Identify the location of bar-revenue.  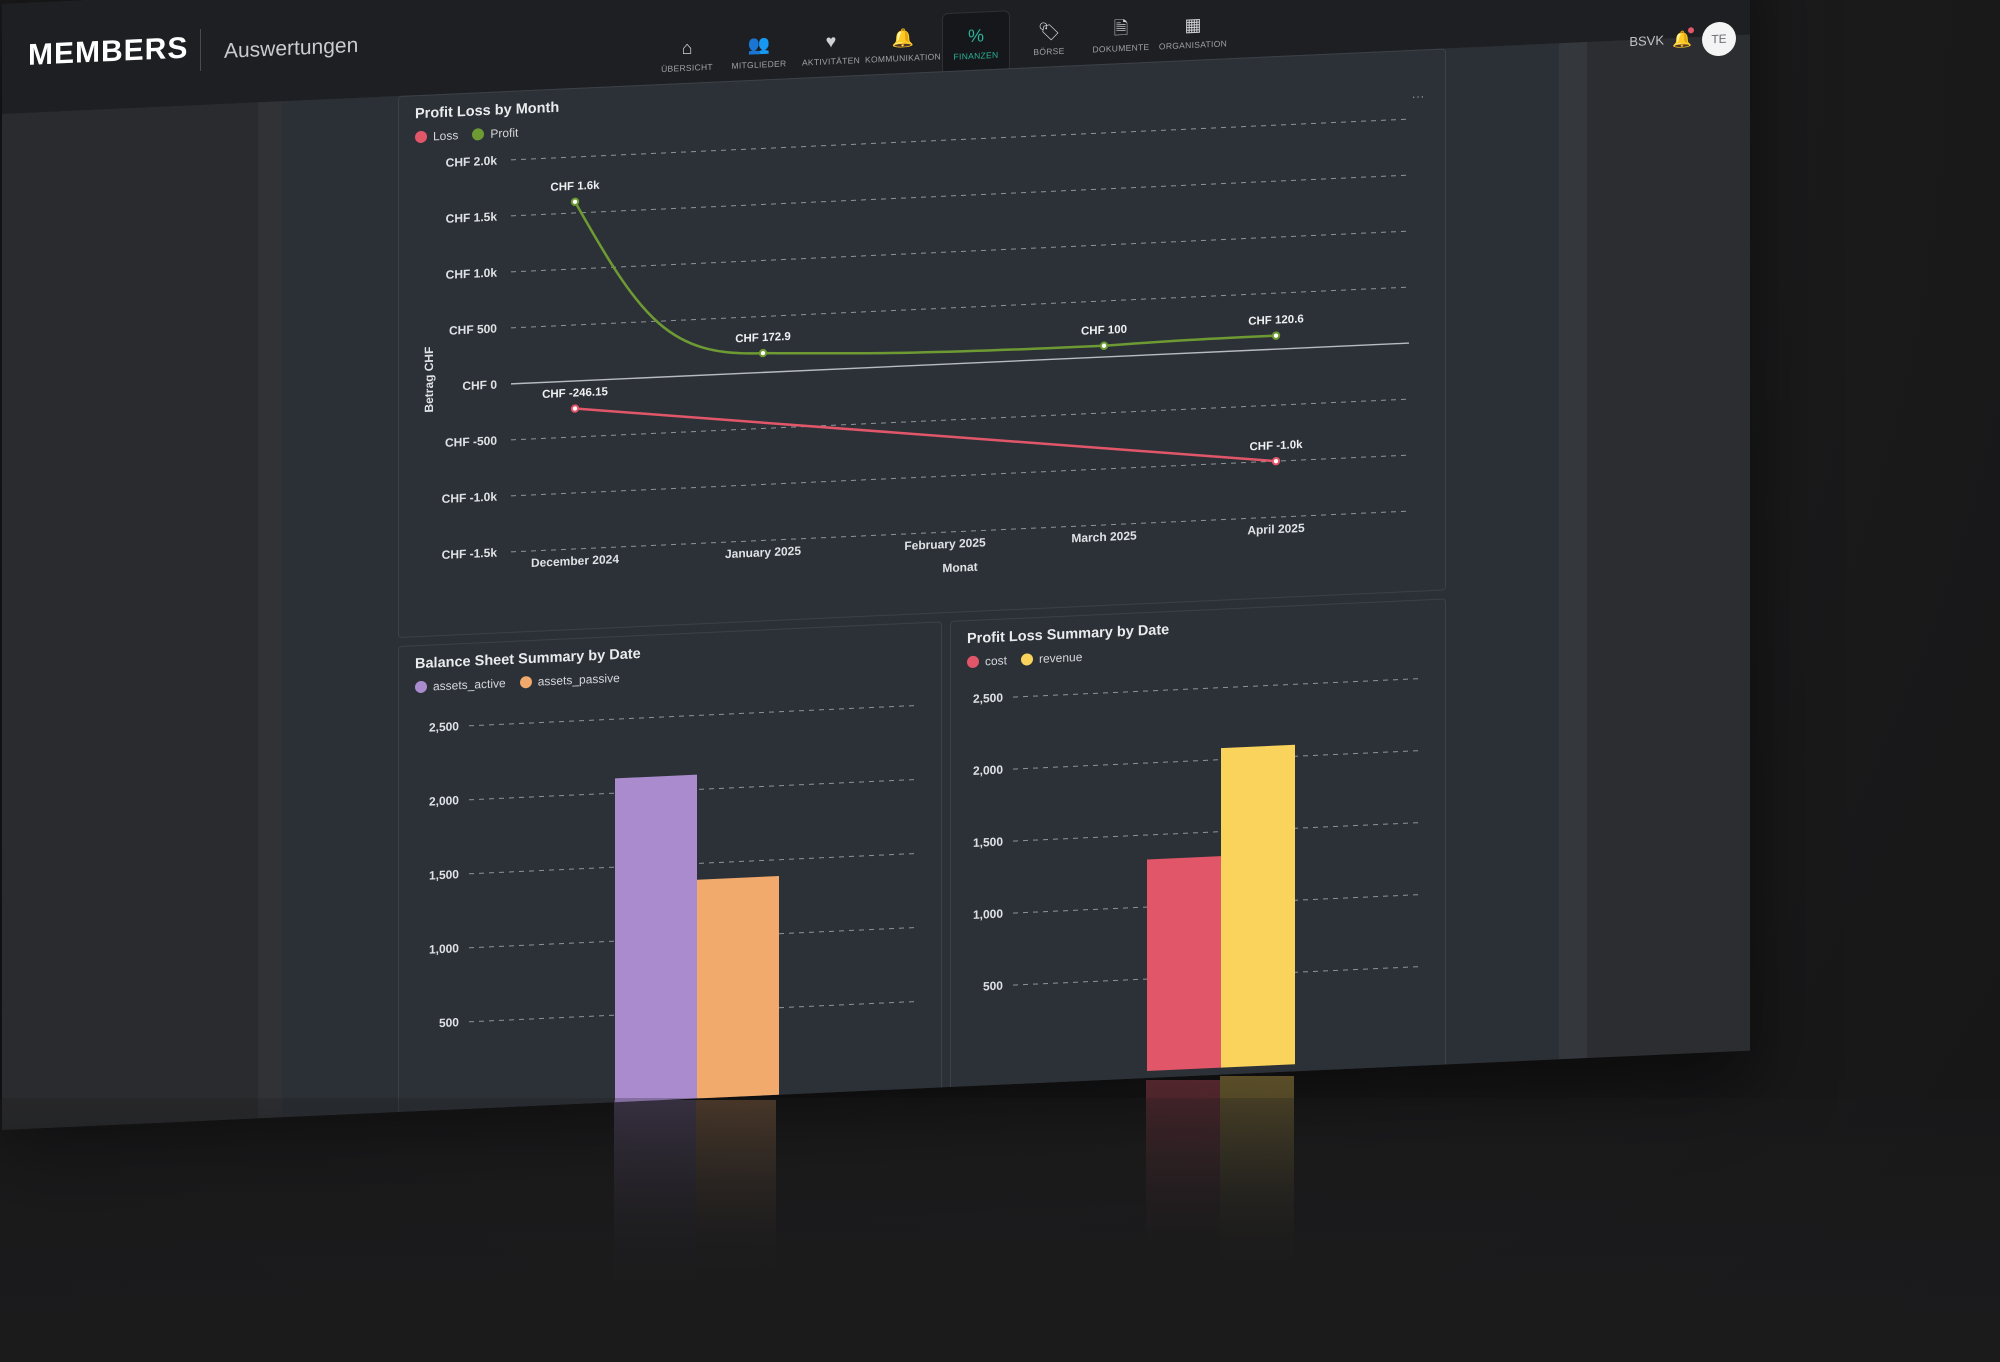
(1258, 906).